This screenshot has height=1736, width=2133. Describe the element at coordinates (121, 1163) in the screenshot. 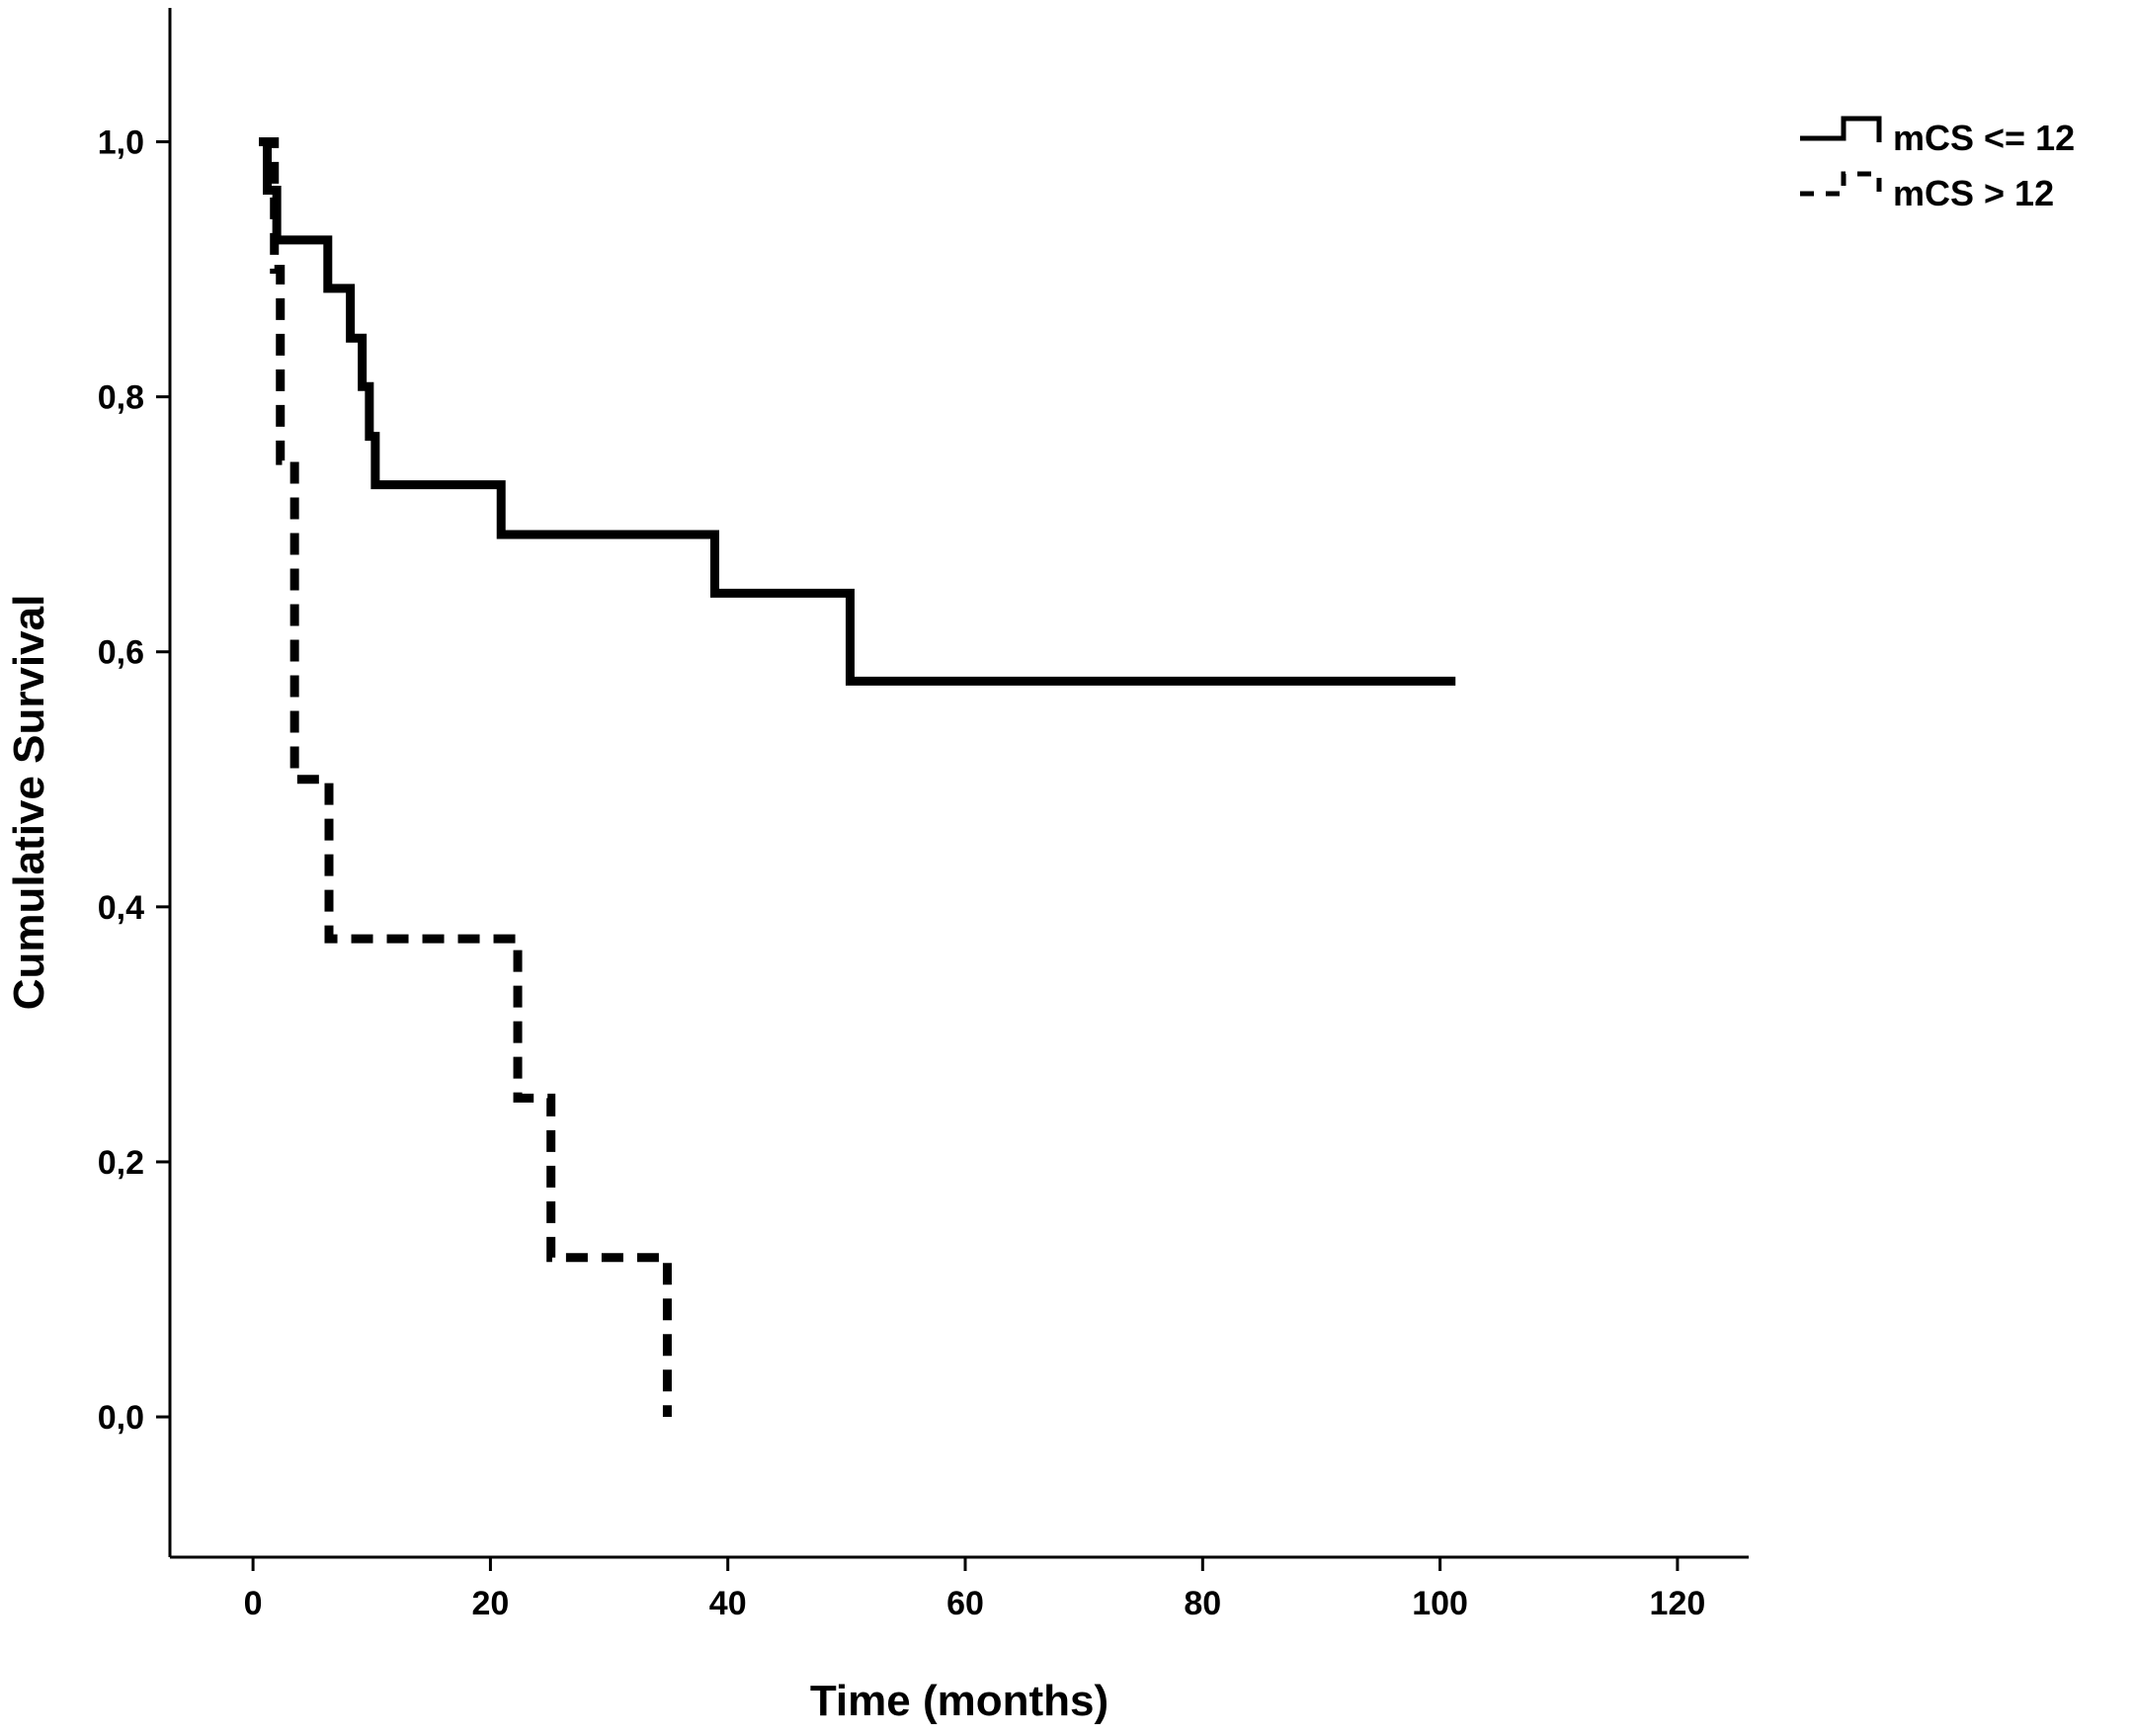

I see `y-tick-label-1: 0,2` at that location.